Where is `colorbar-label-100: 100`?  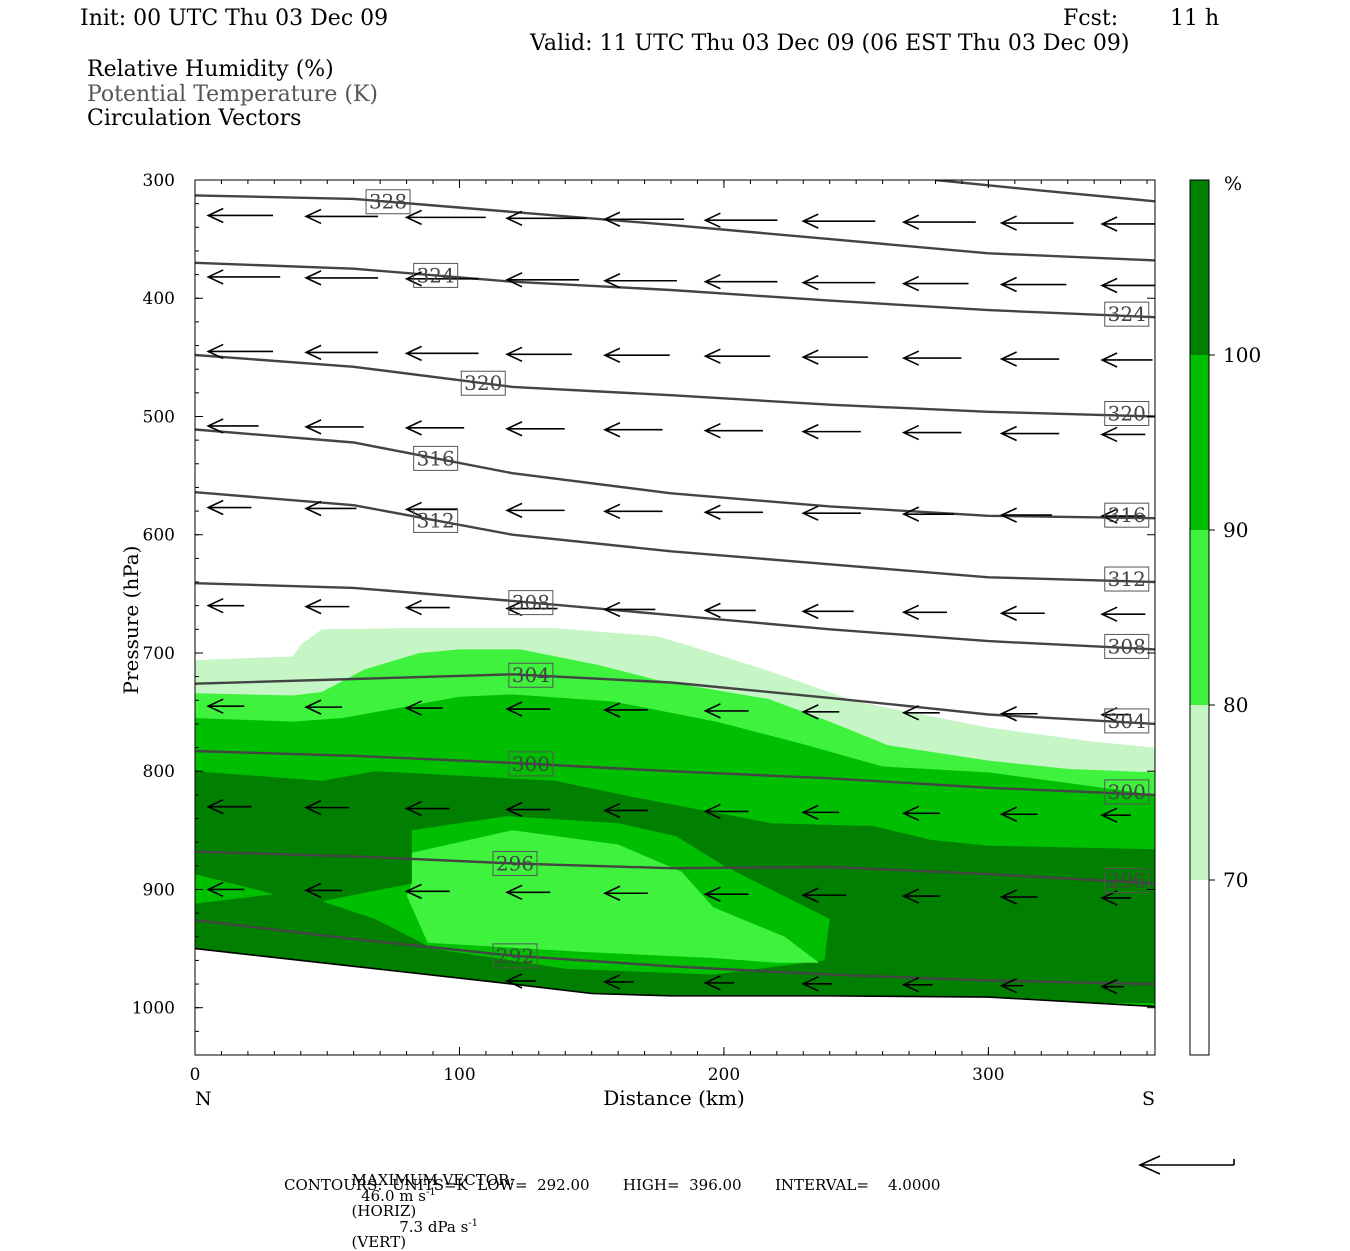
colorbar-label-100: 100 is located at coordinates (1242, 355).